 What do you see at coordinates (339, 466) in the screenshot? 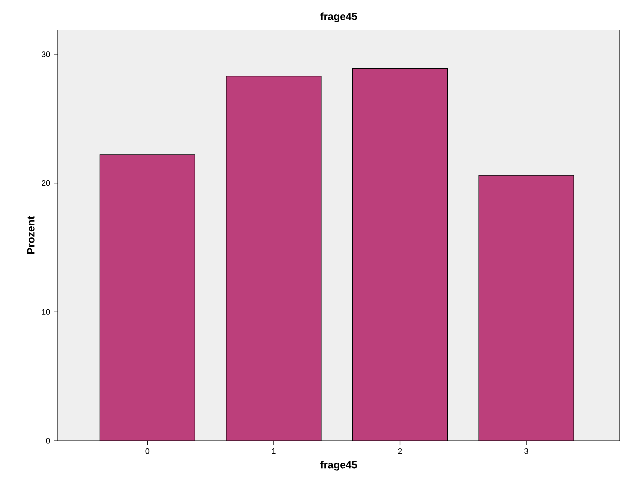
I see `x-axis-title: frage45` at bounding box center [339, 466].